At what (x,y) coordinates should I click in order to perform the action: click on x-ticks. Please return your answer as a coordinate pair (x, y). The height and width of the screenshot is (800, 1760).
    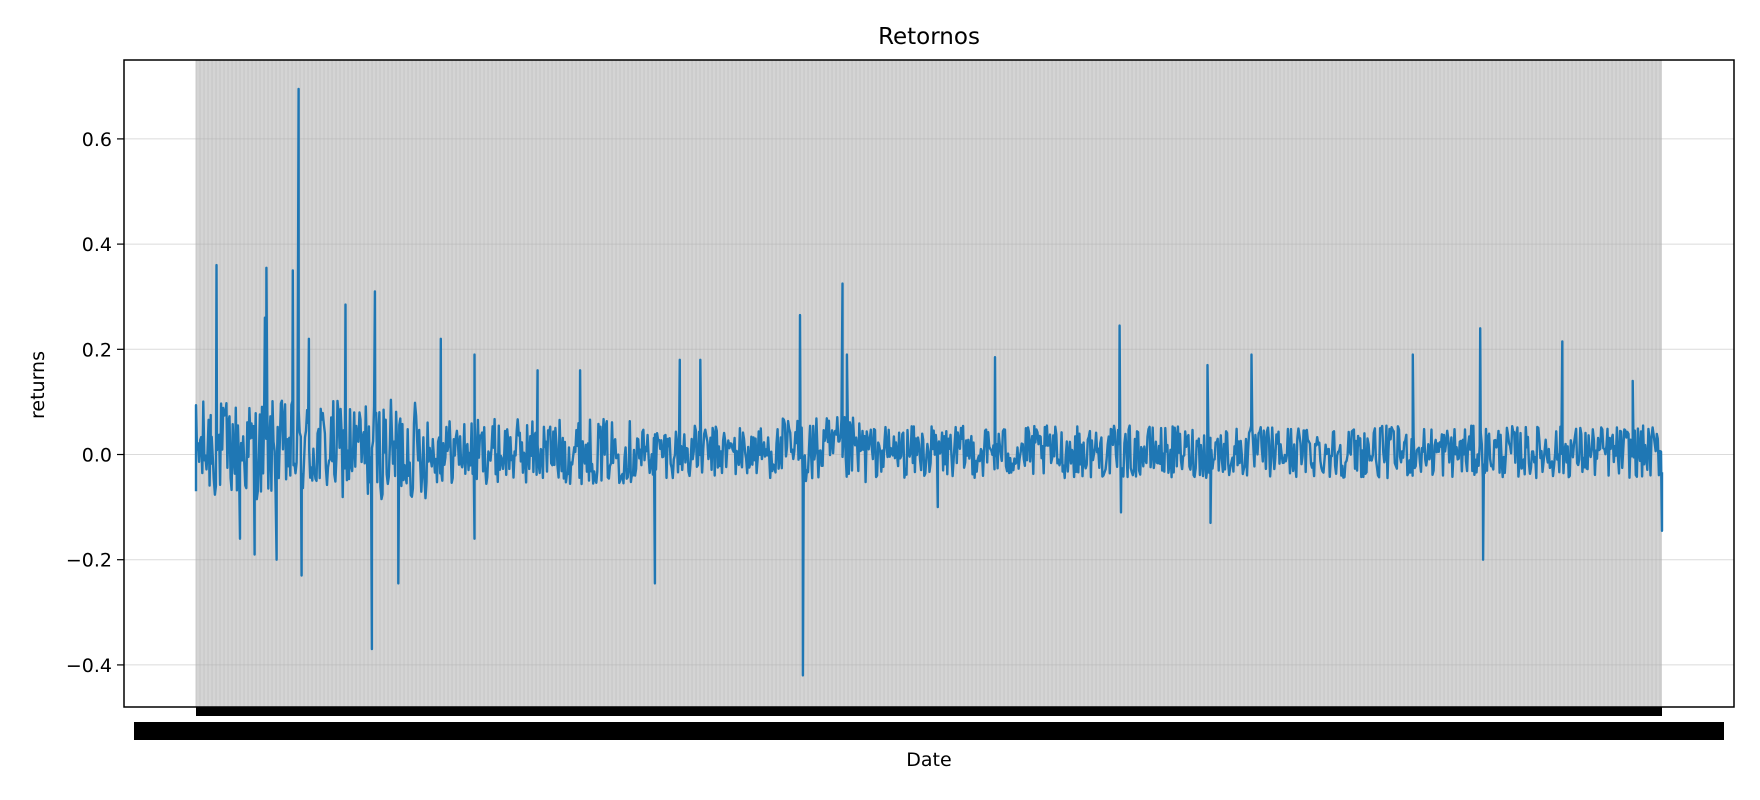
    Looking at the image, I should click on (929, 723).